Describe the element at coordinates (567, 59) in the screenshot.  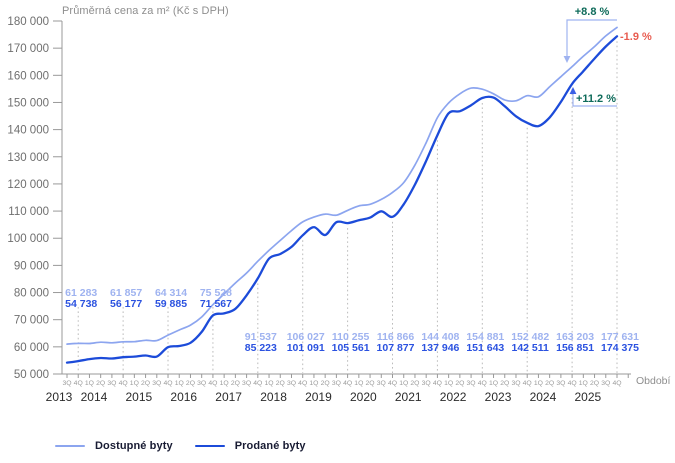
I see `down-arrow-icon` at that location.